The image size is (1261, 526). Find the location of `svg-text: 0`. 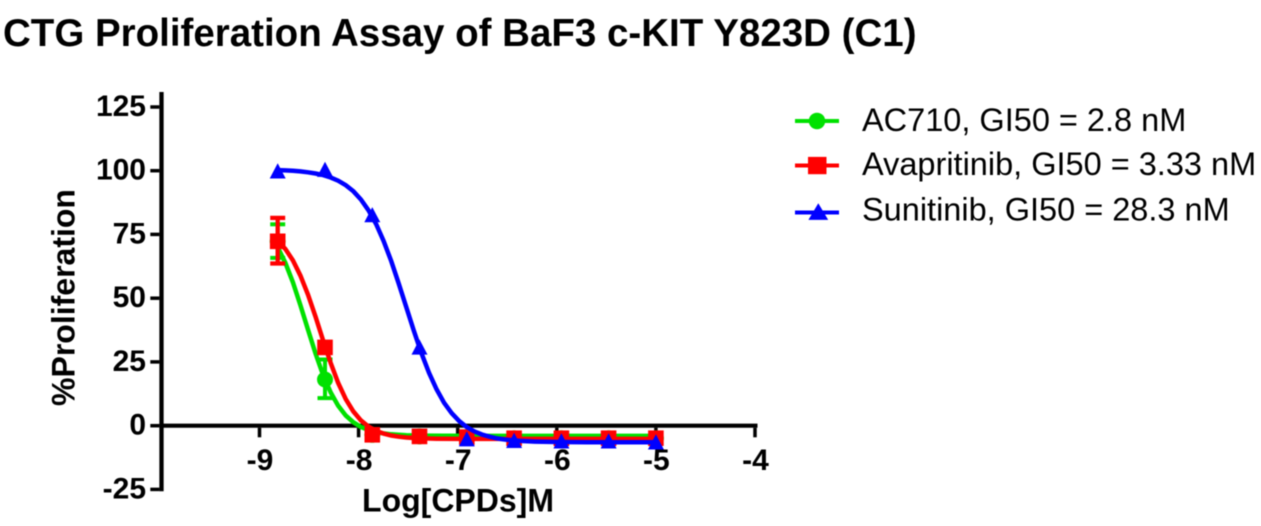

svg-text: 0 is located at coordinates (137, 425).